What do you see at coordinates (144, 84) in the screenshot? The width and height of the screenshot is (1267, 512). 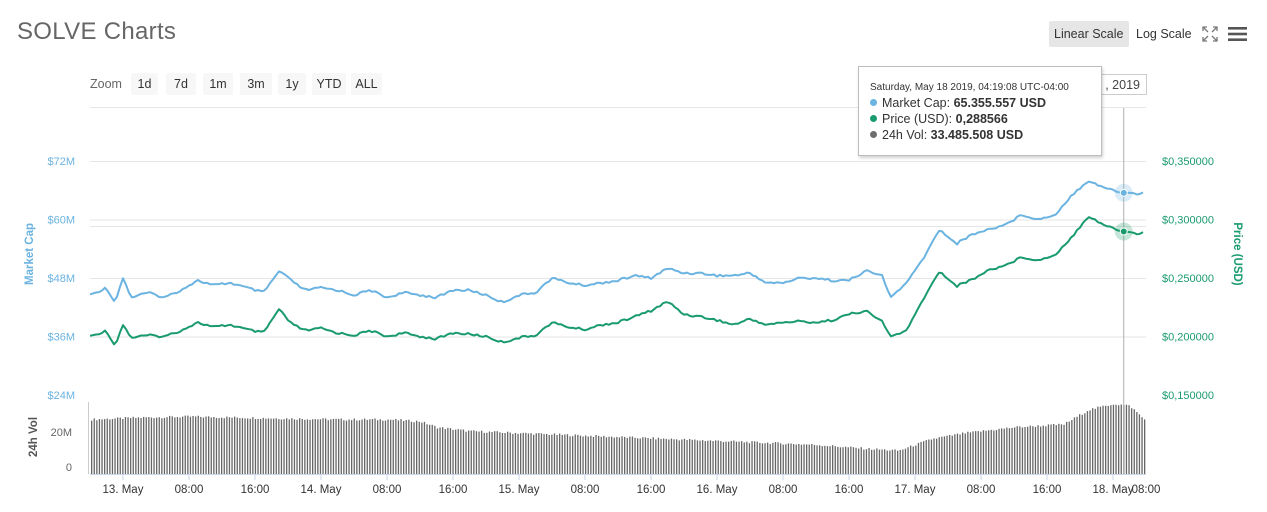 I see `zoom-1d-button: 1d` at bounding box center [144, 84].